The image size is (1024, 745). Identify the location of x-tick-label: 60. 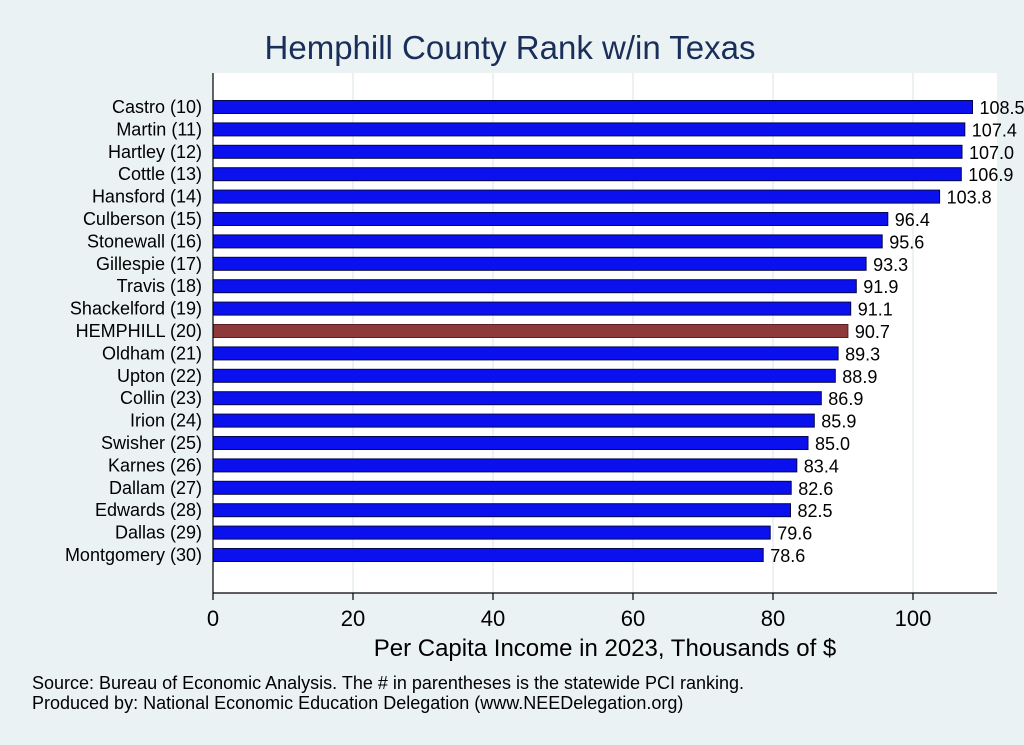
(633, 618).